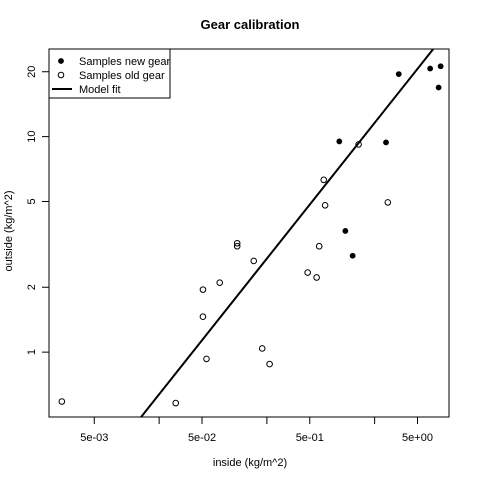 This screenshot has height=480, width=480. I want to click on x-tick-label: 5e-03, so click(94, 438).